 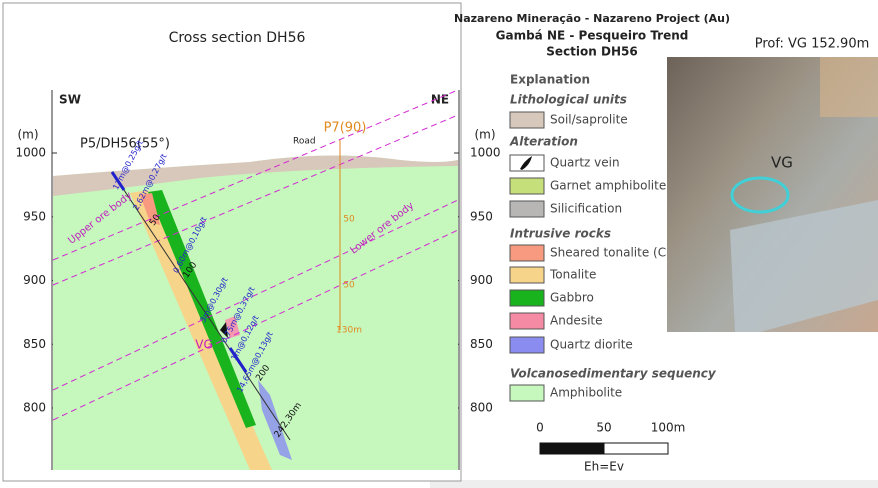 I want to click on scale-note: Eh=Ev, so click(x=604, y=467).